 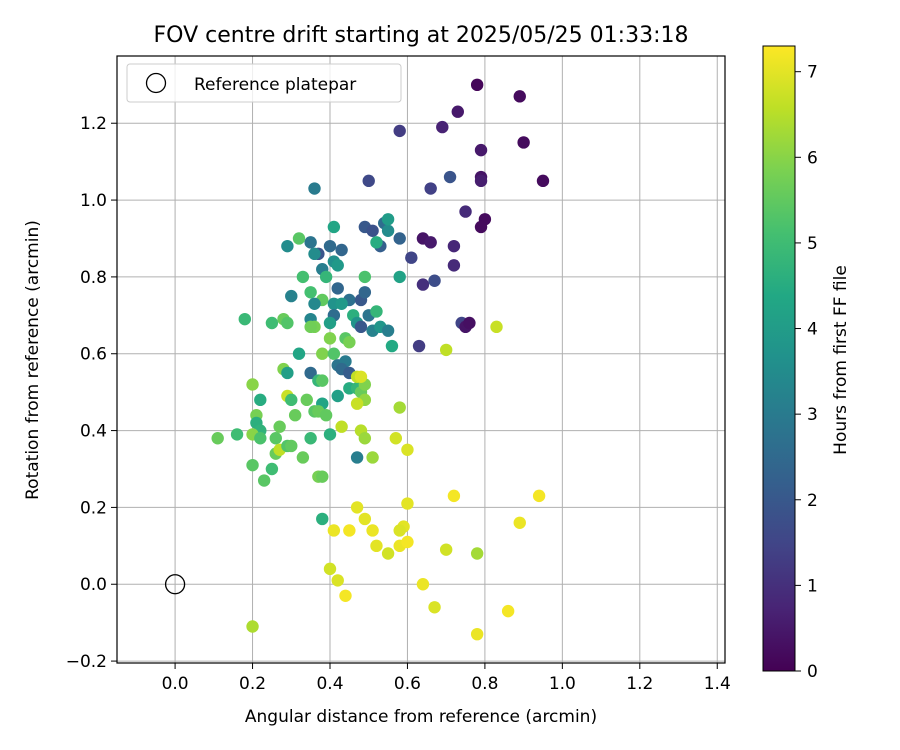 I want to click on x-tick-label: 0.2, so click(x=252, y=684).